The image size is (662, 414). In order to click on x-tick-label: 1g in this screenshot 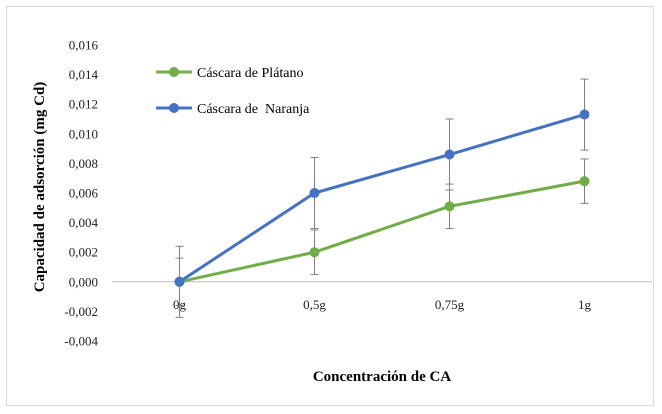, I will do `click(585, 304)`.